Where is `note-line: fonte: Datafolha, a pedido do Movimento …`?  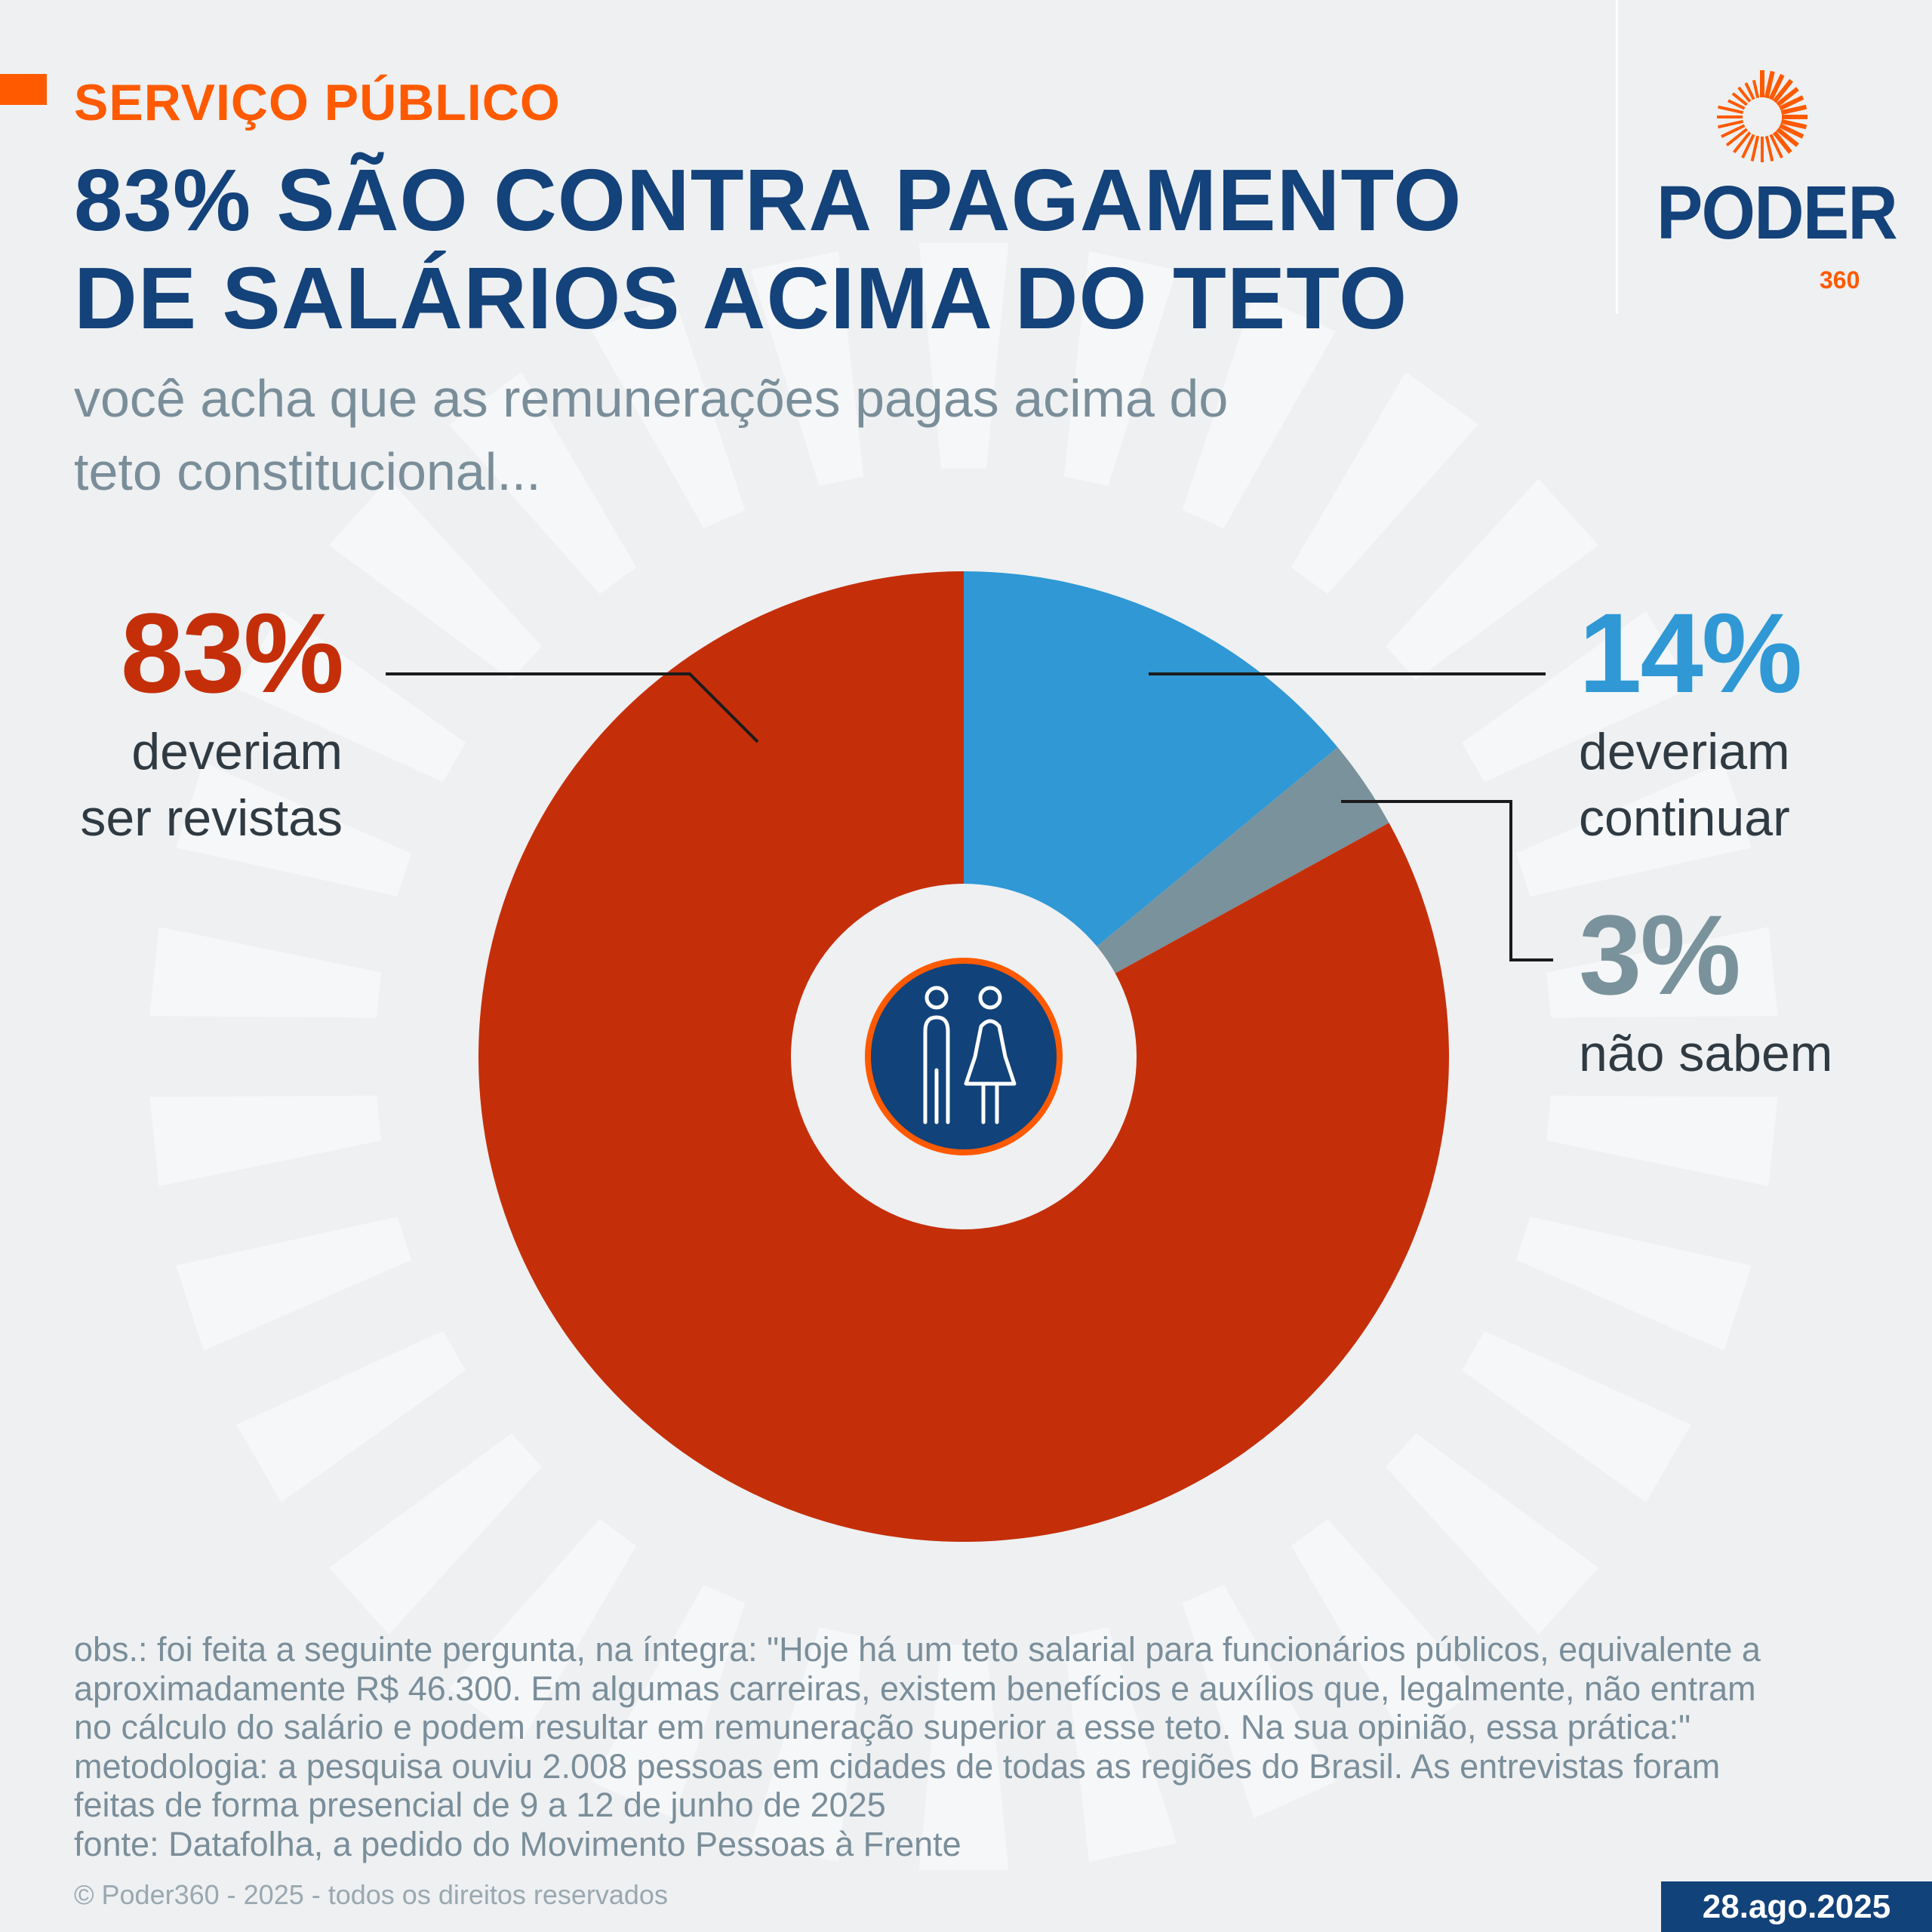 note-line: fonte: Datafolha, a pedido do Movimento … is located at coordinates (517, 1843).